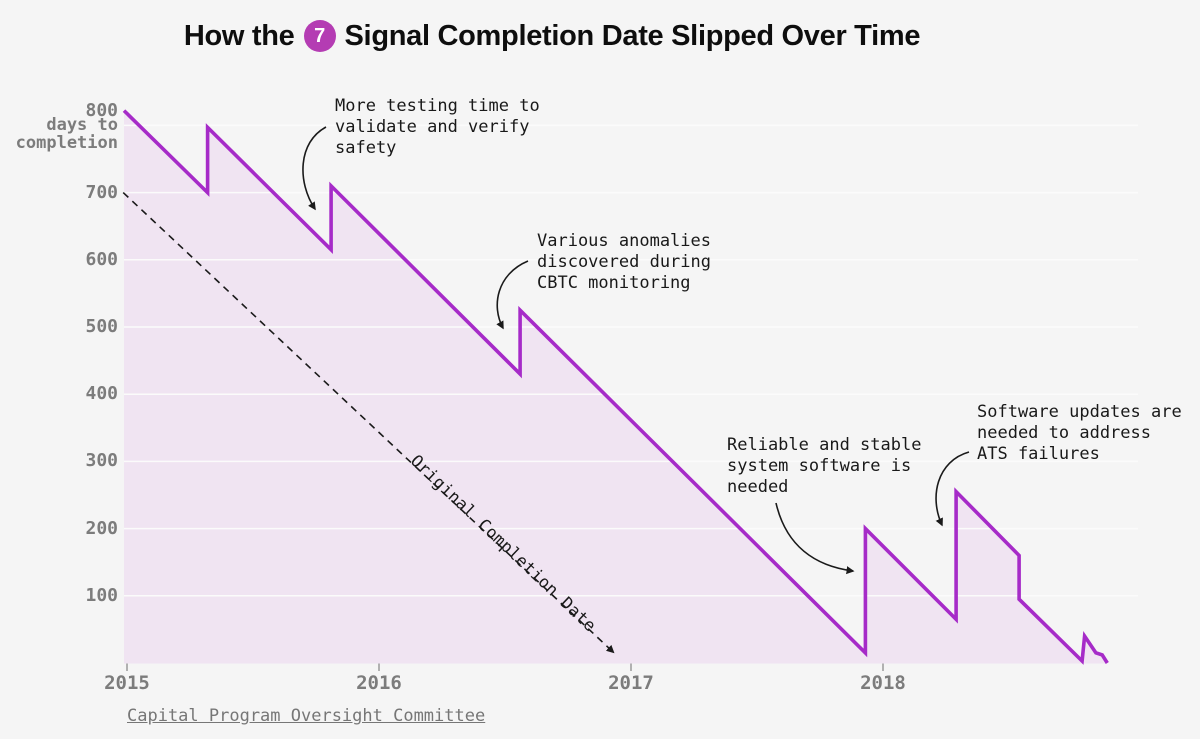  What do you see at coordinates (379, 683) in the screenshot?
I see `x-tick-label: 2016` at bounding box center [379, 683].